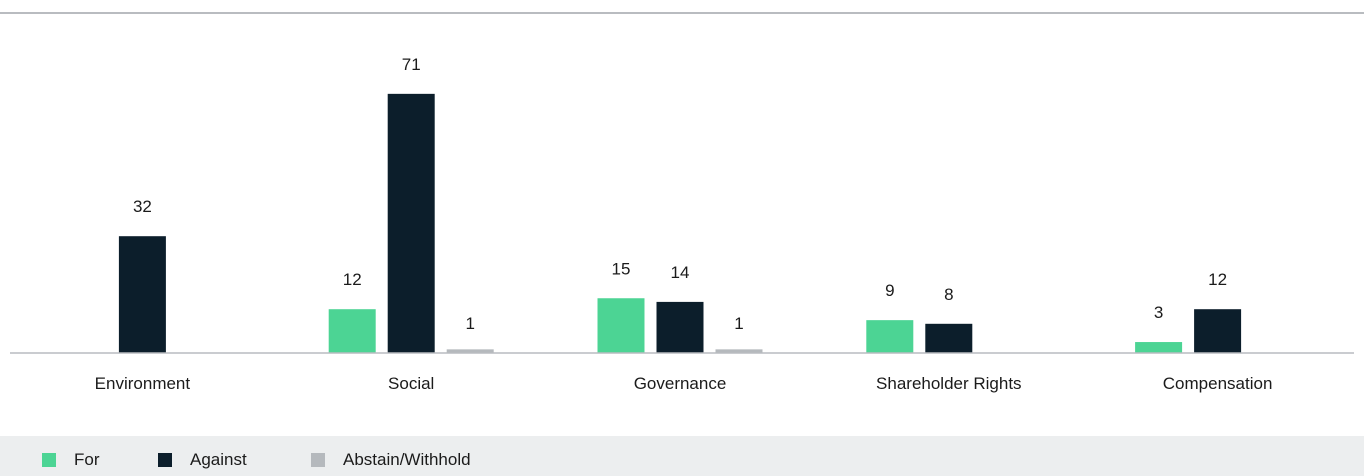 The width and height of the screenshot is (1364, 476). Describe the element at coordinates (680, 383) in the screenshot. I see `category-label-governance: Governance` at that location.